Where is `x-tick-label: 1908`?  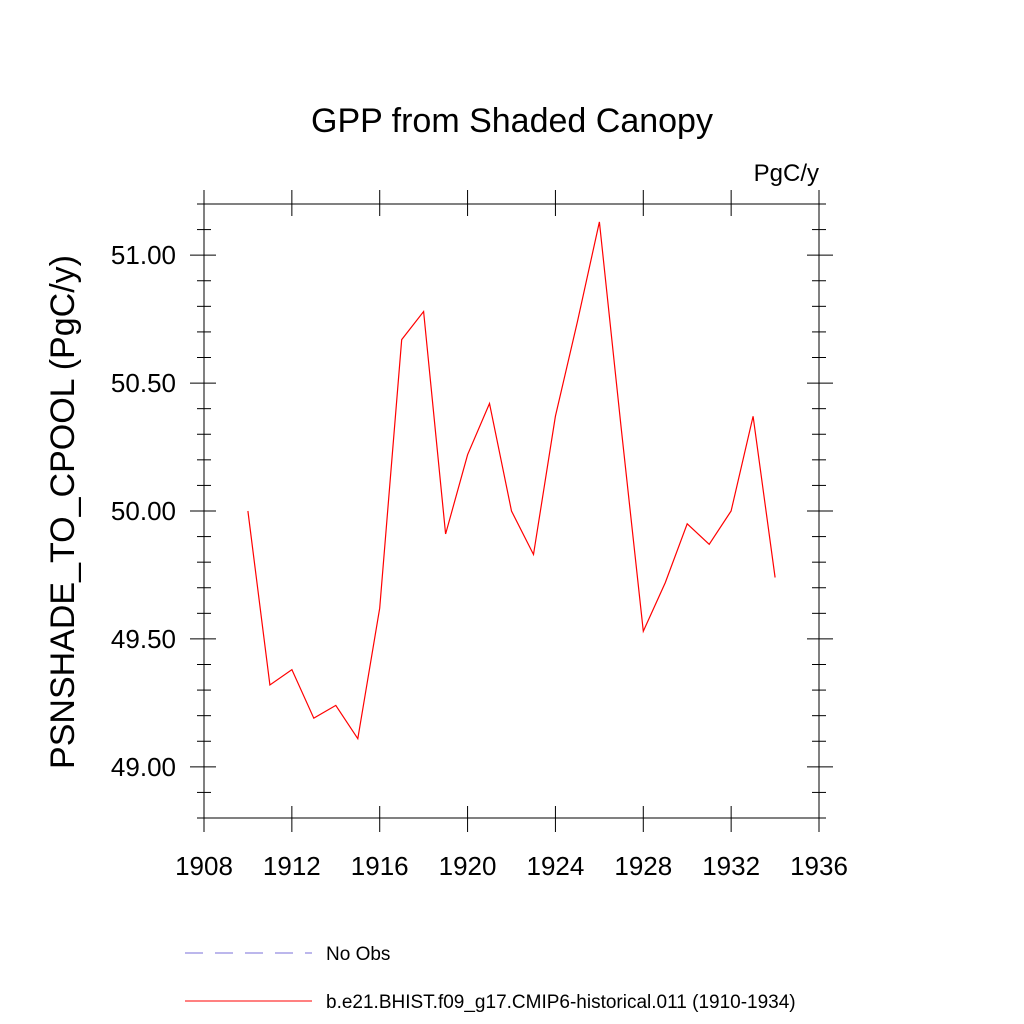
x-tick-label: 1908 is located at coordinates (204, 866).